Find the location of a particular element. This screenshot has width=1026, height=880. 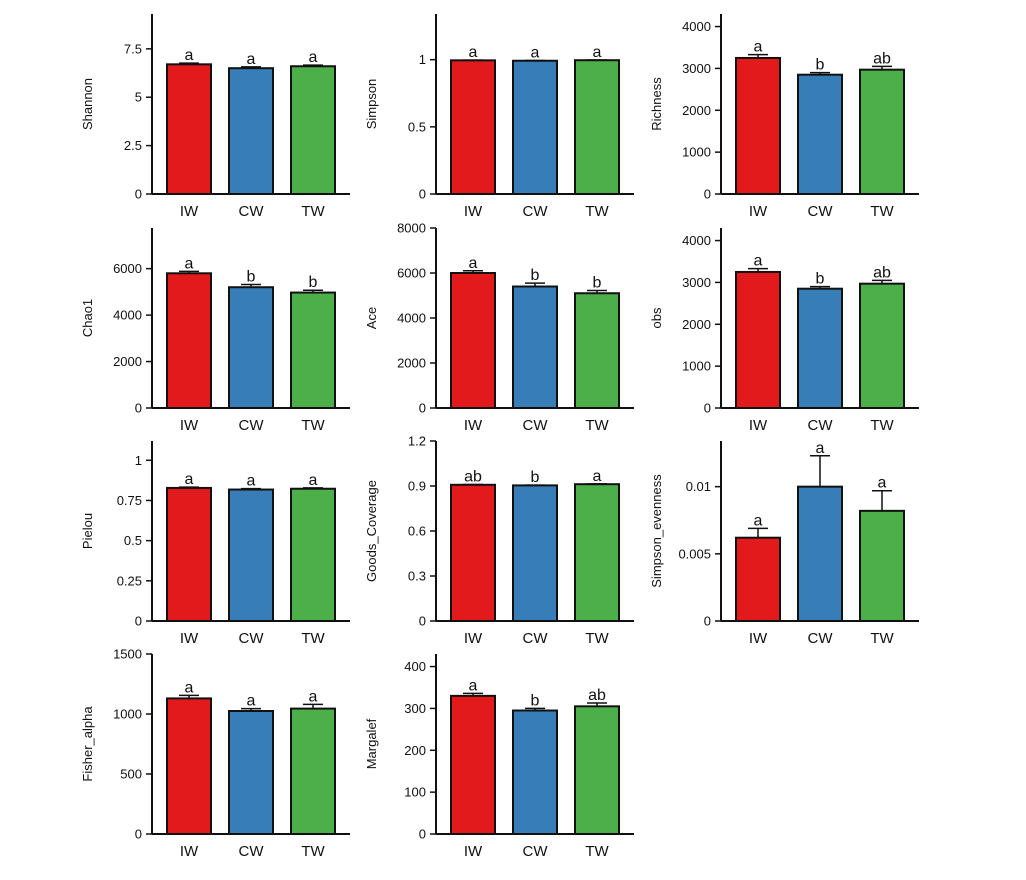

chart-ace: 0 2000 4000 6000 8000 Ace a IW b CW b TW is located at coordinates (499, 327).